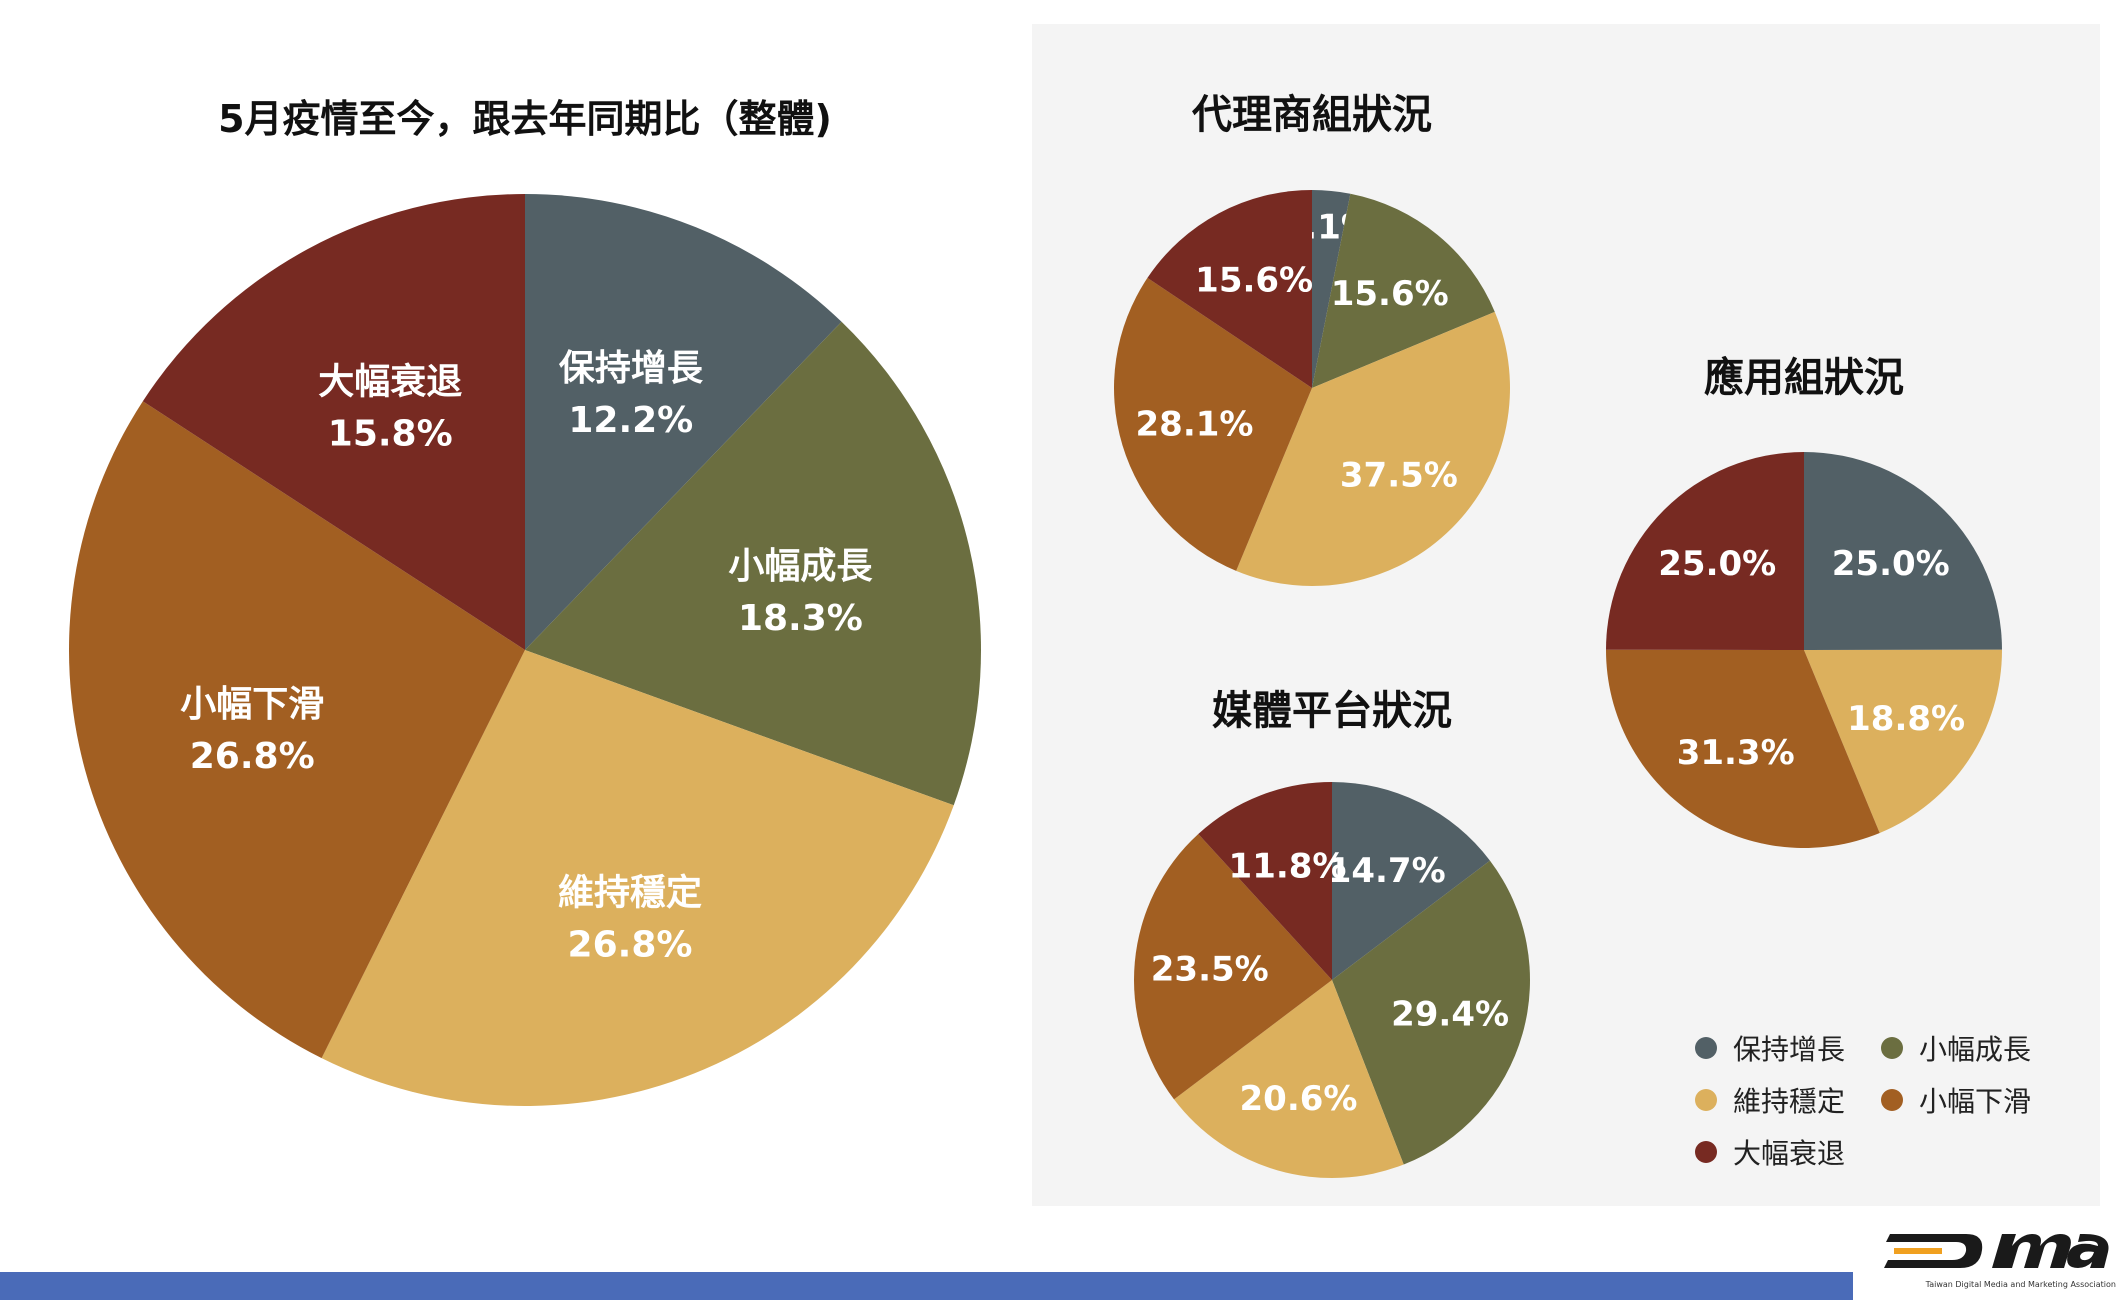 The width and height of the screenshot is (2123, 1300). I want to click on agency-pie: 3.1%15.6%37.5%28.1%15.6%, so click(1312, 388).